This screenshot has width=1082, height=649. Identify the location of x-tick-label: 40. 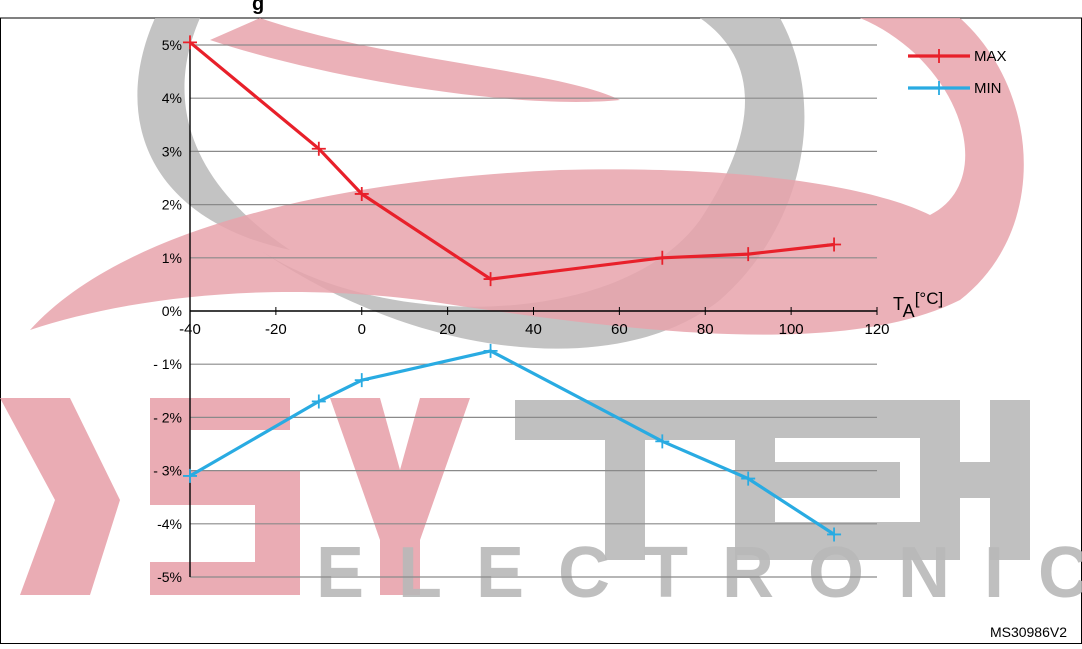
(533, 329).